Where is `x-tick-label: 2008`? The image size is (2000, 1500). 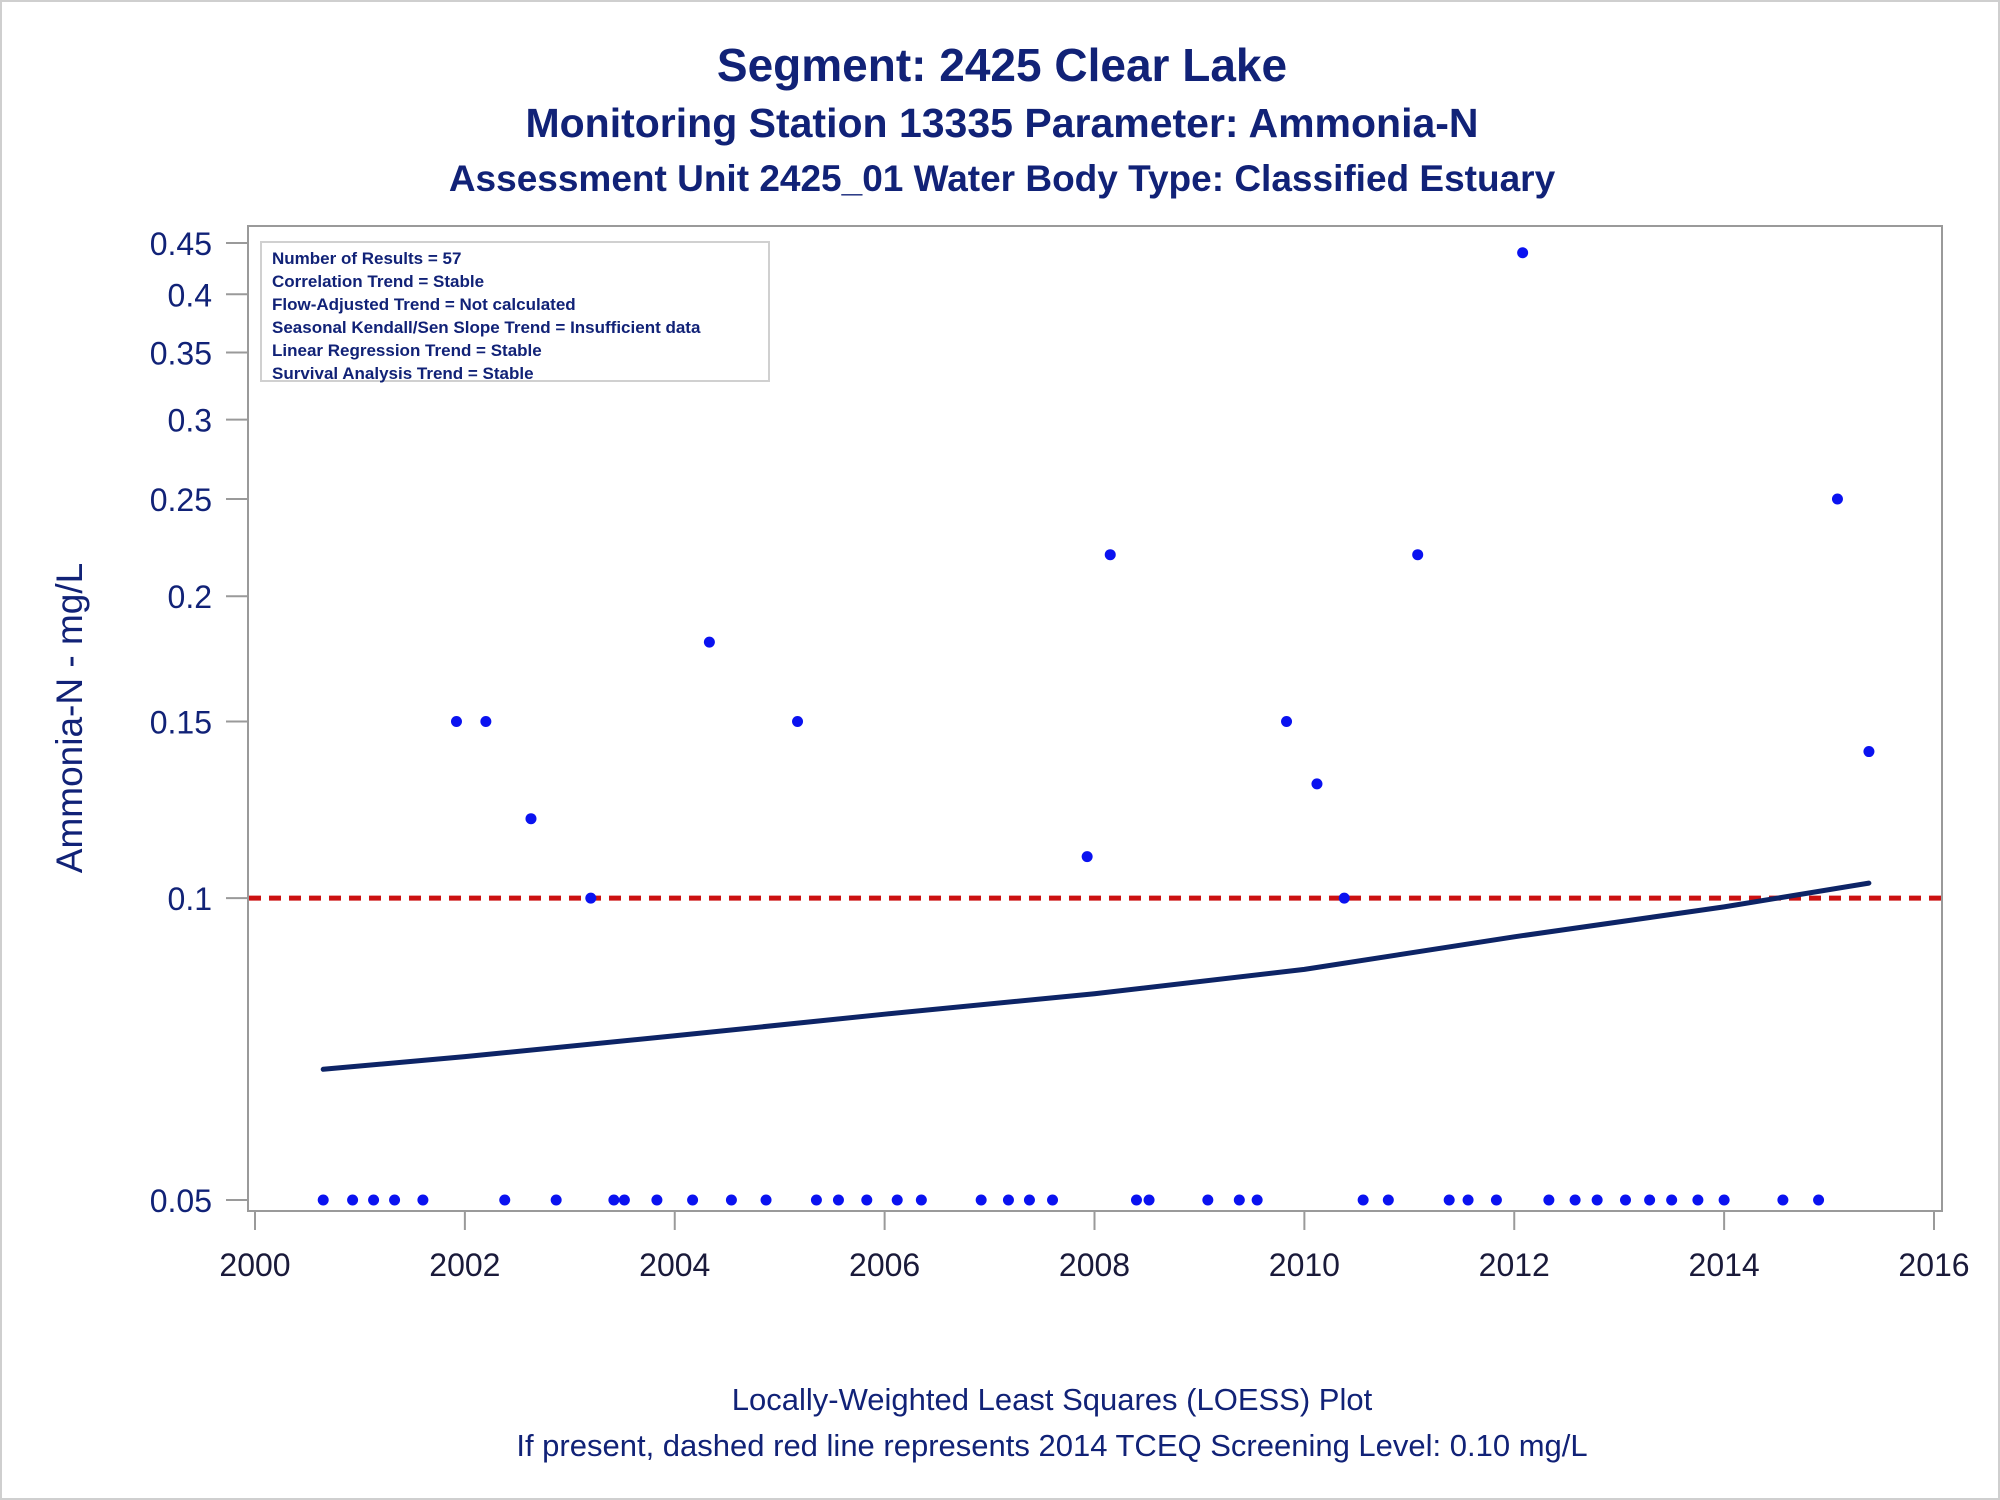
x-tick-label: 2008 is located at coordinates (1094, 1265).